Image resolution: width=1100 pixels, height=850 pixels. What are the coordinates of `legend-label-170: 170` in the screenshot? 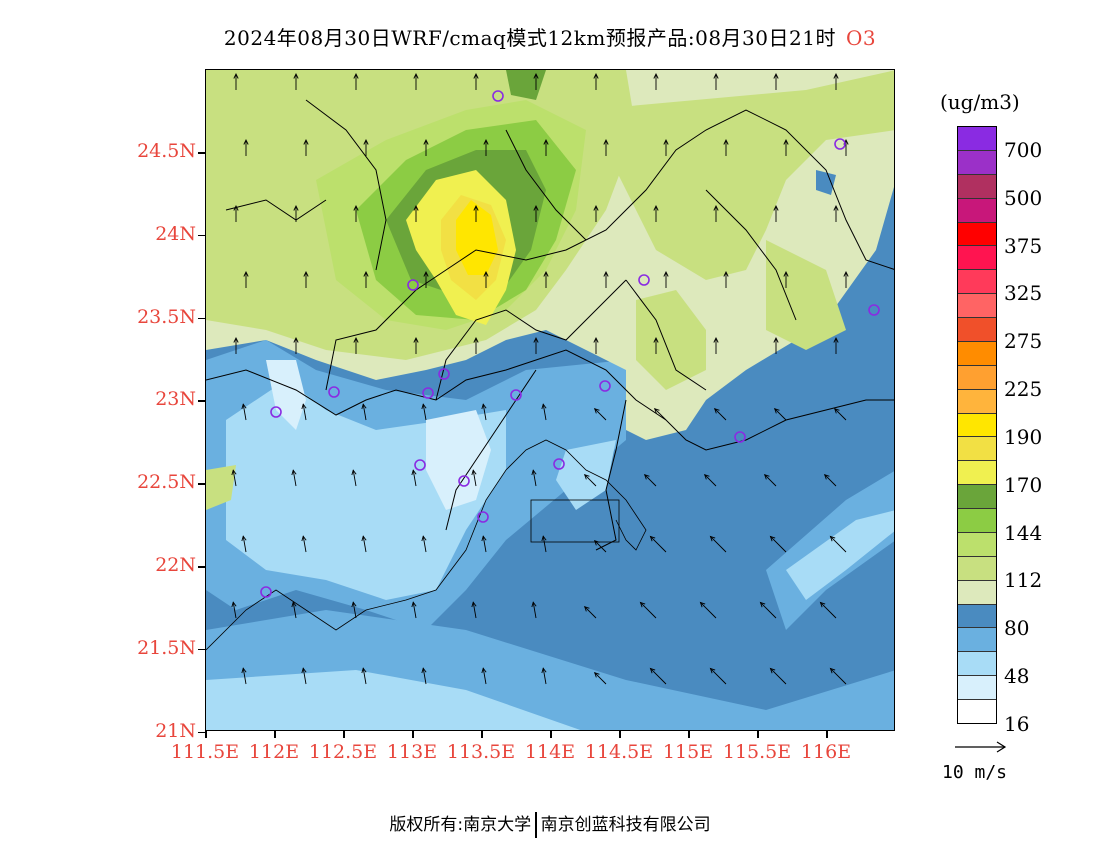 It's located at (1023, 484).